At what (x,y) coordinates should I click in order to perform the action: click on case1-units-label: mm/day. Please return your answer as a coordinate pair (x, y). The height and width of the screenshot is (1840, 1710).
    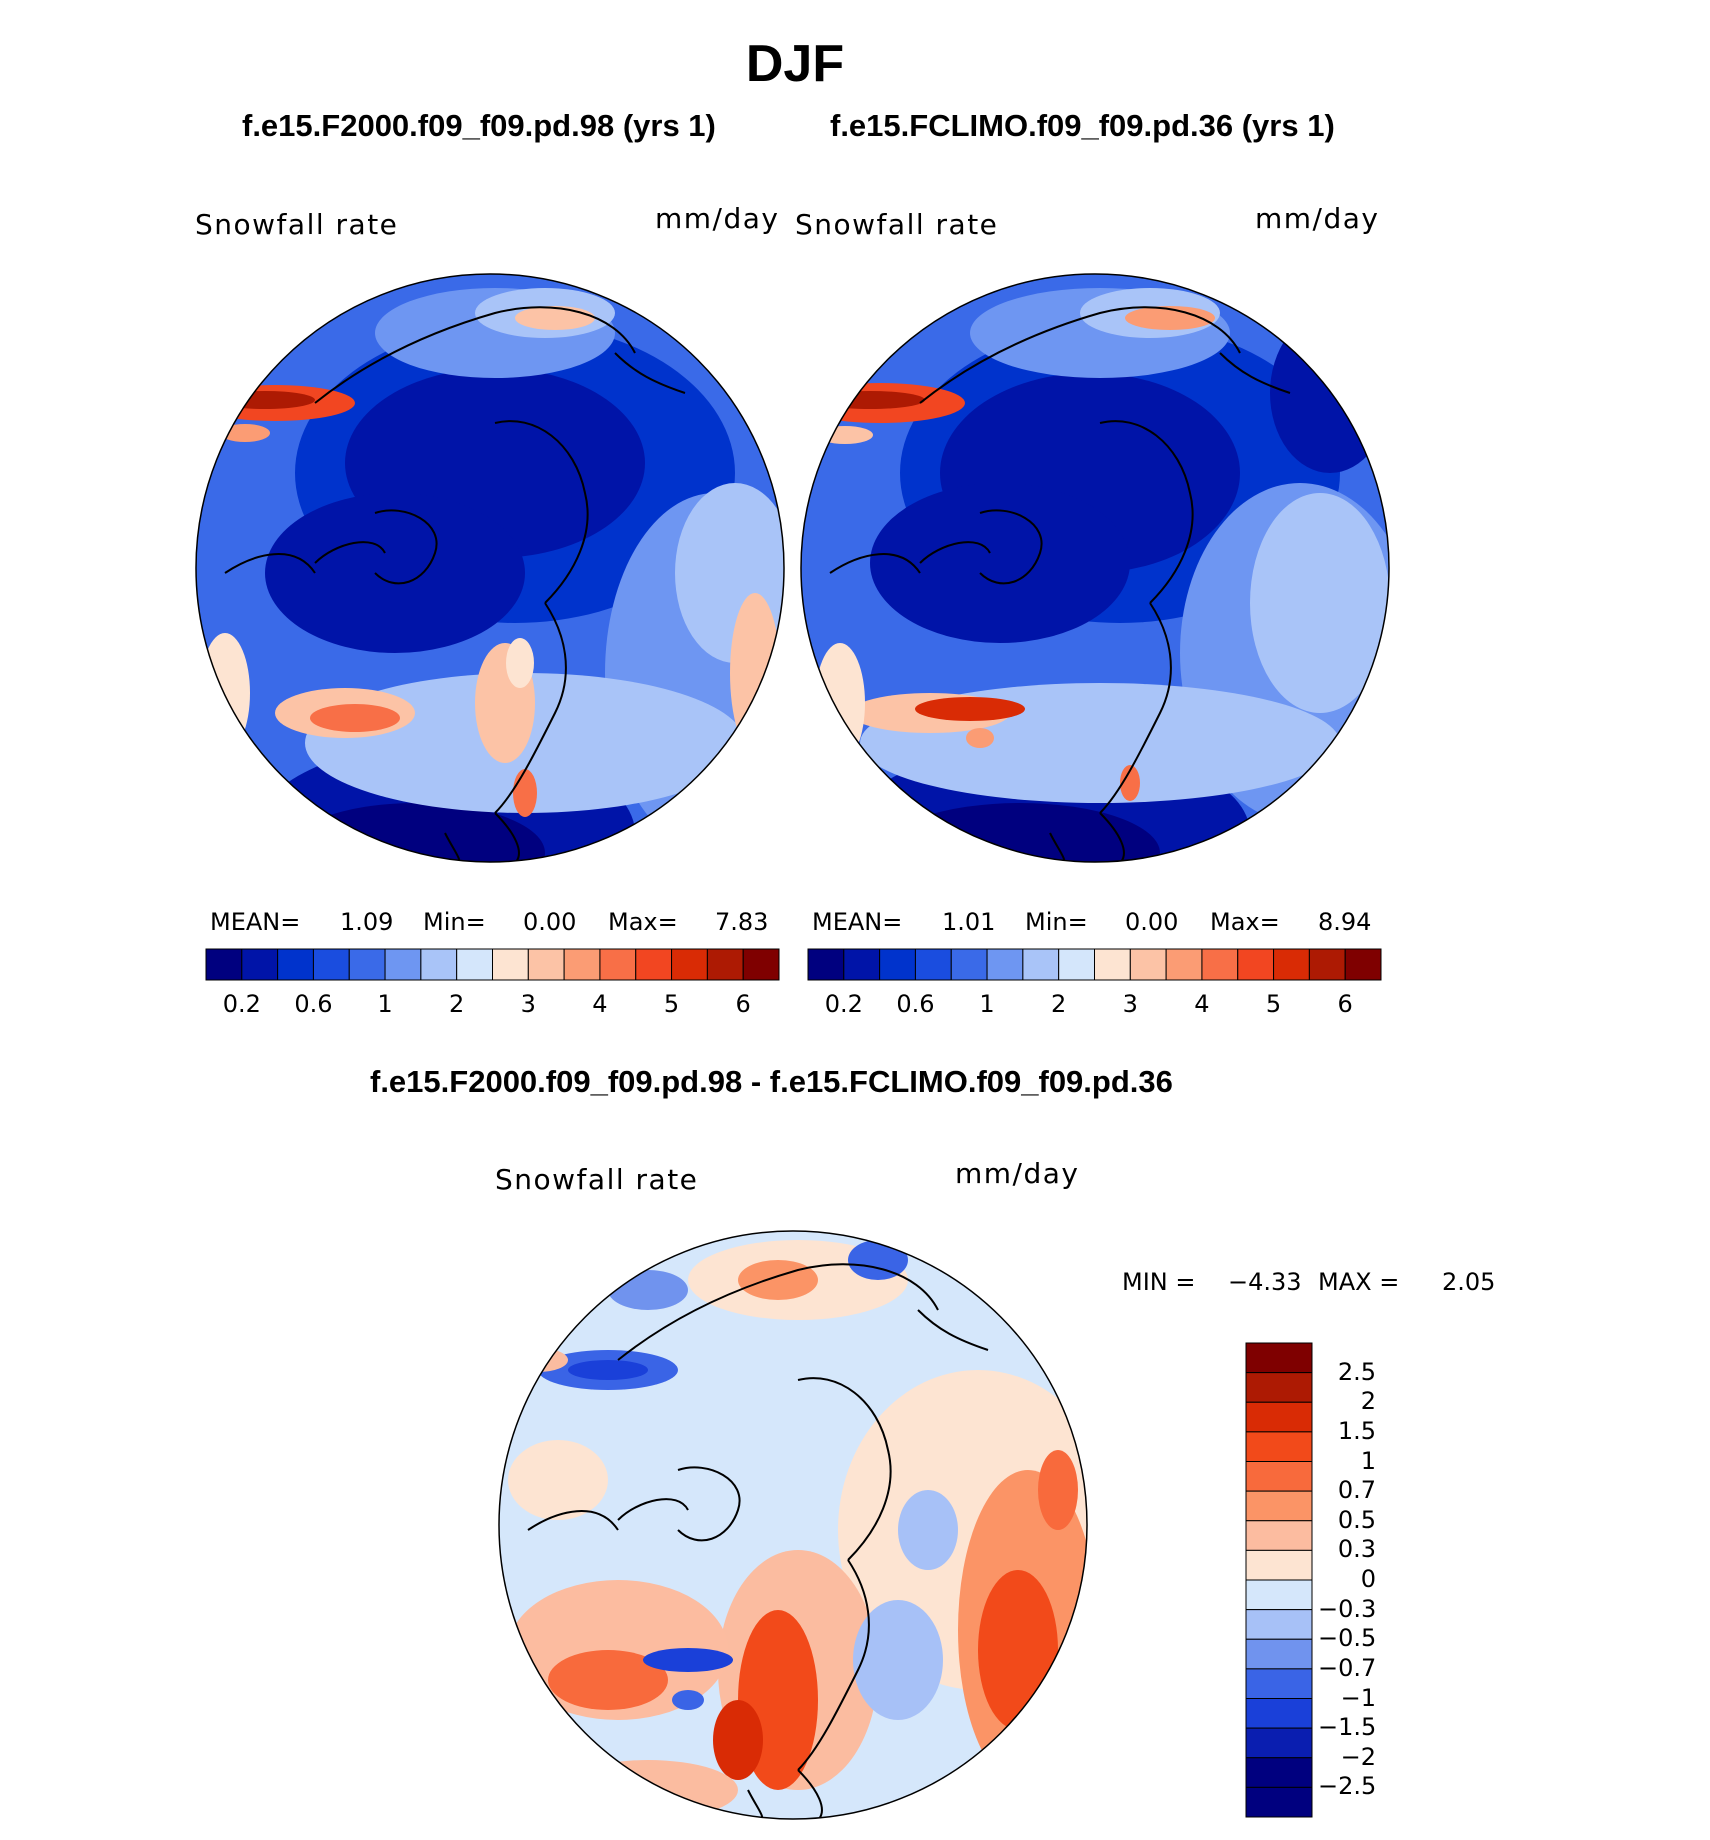
    Looking at the image, I should click on (717, 218).